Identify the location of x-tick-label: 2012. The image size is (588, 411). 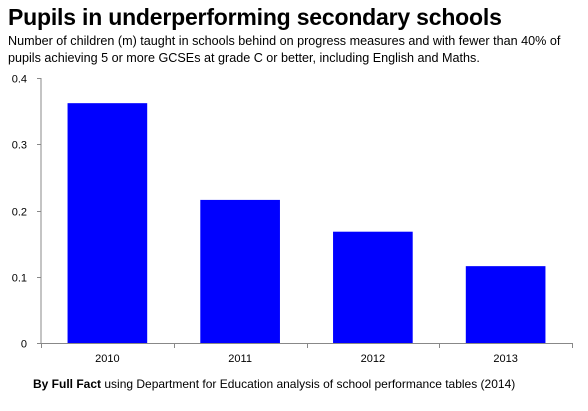
(373, 359).